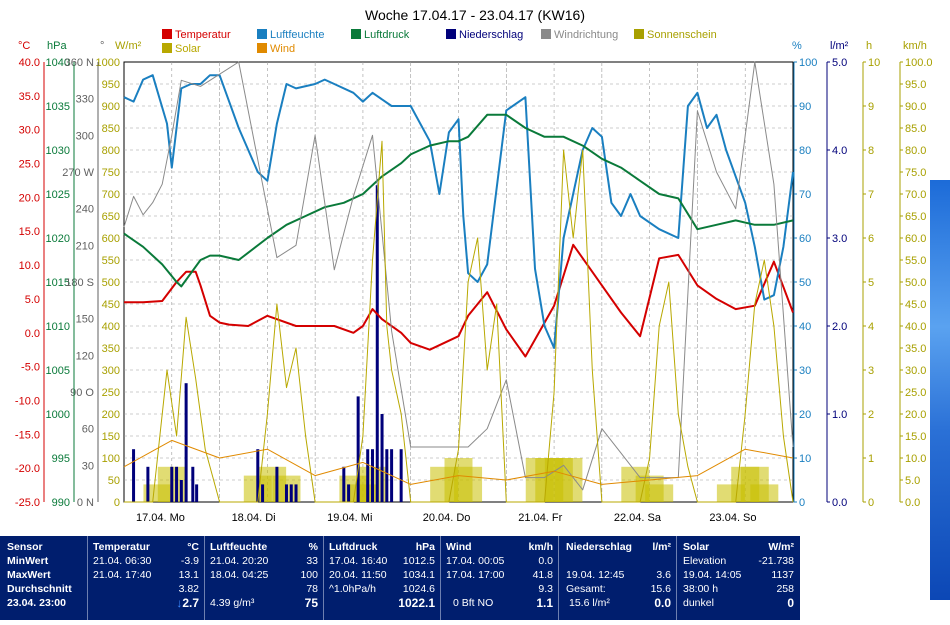 The width and height of the screenshot is (950, 625). Describe the element at coordinates (915, 195) in the screenshot. I see `axis-tick-label-right: 70.0` at that location.